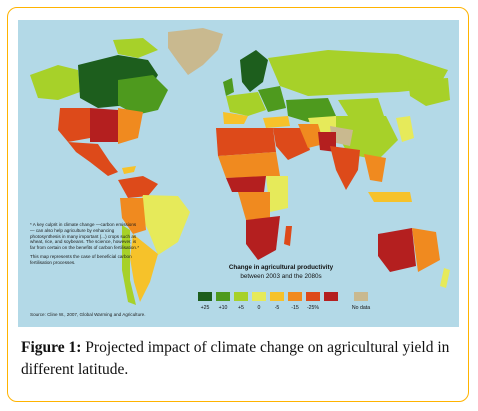  Describe the element at coordinates (345, 168) in the screenshot. I see `region-india` at that location.